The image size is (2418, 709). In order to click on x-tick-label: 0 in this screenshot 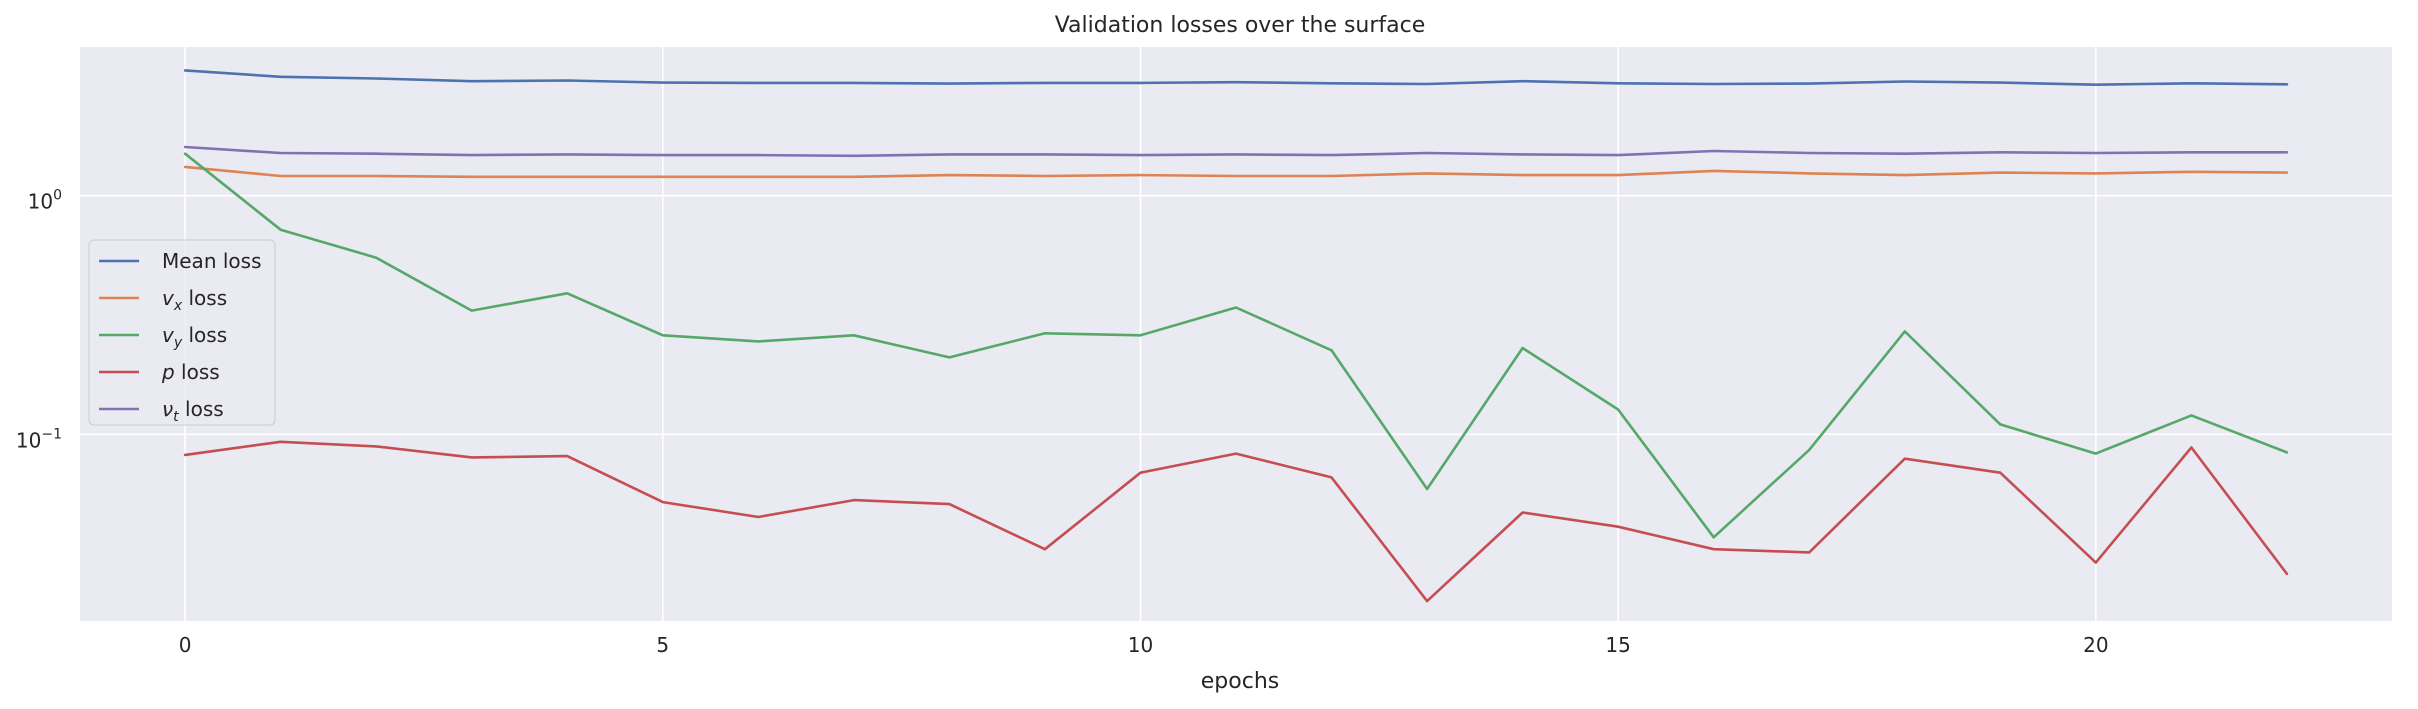, I will do `click(185, 645)`.